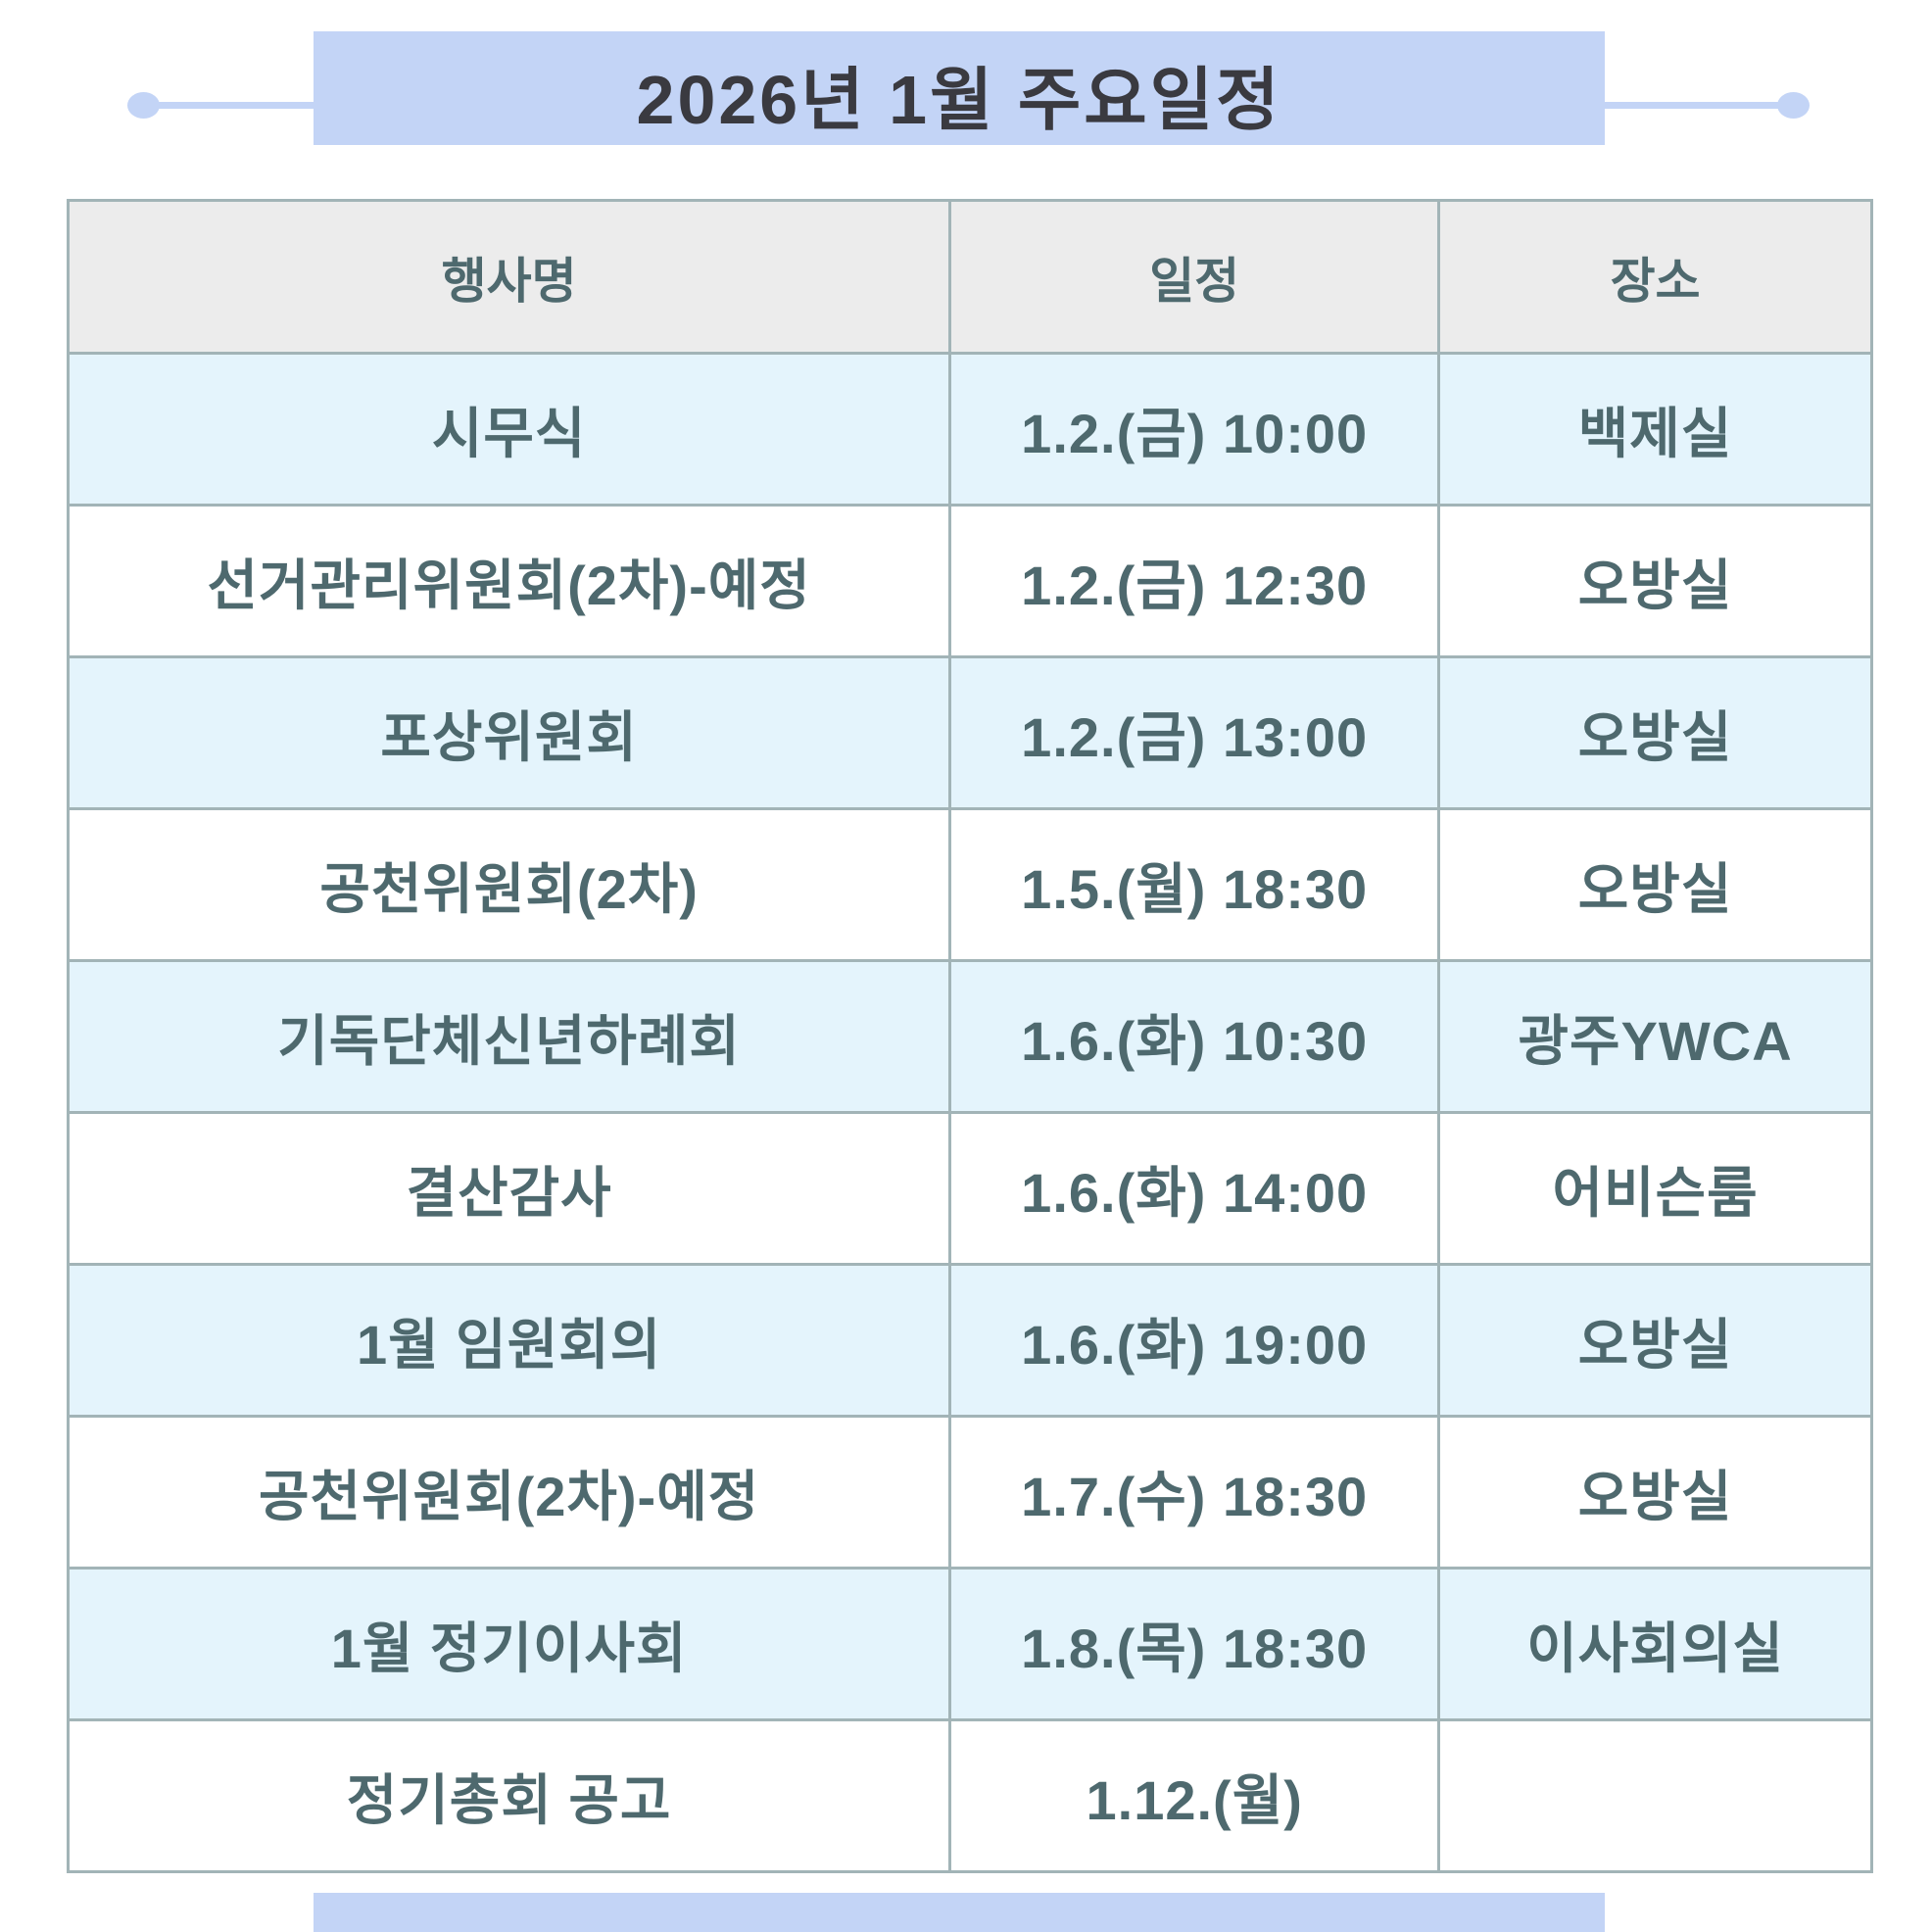 The image size is (1932, 1932). I want to click on schedule-cell: 1.12.(월), so click(1194, 1795).